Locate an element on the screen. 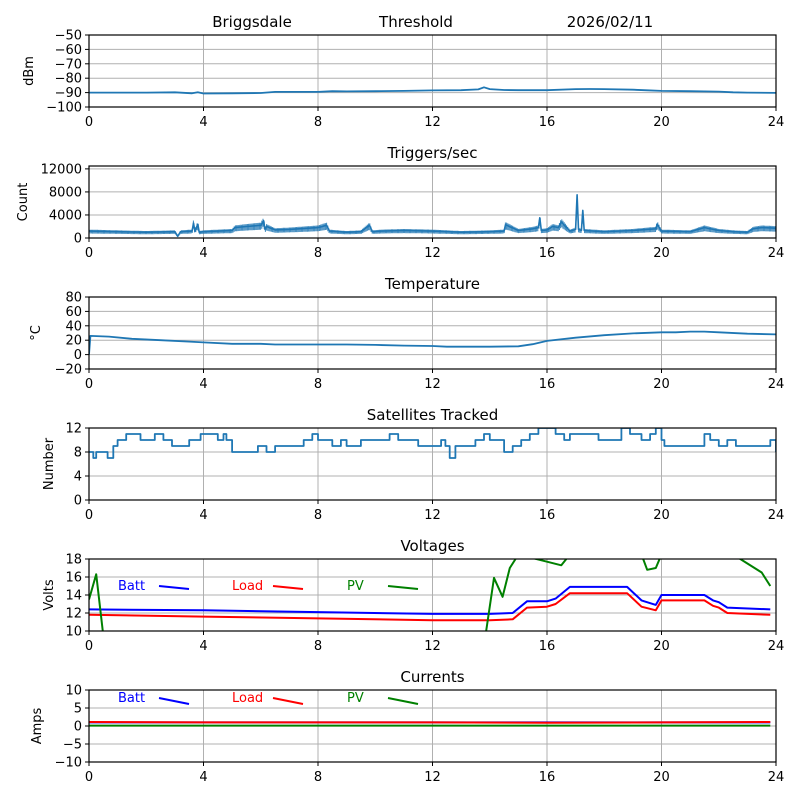 This screenshot has height=800, width=800. y-tick-label: 8000 is located at coordinates (65, 192).